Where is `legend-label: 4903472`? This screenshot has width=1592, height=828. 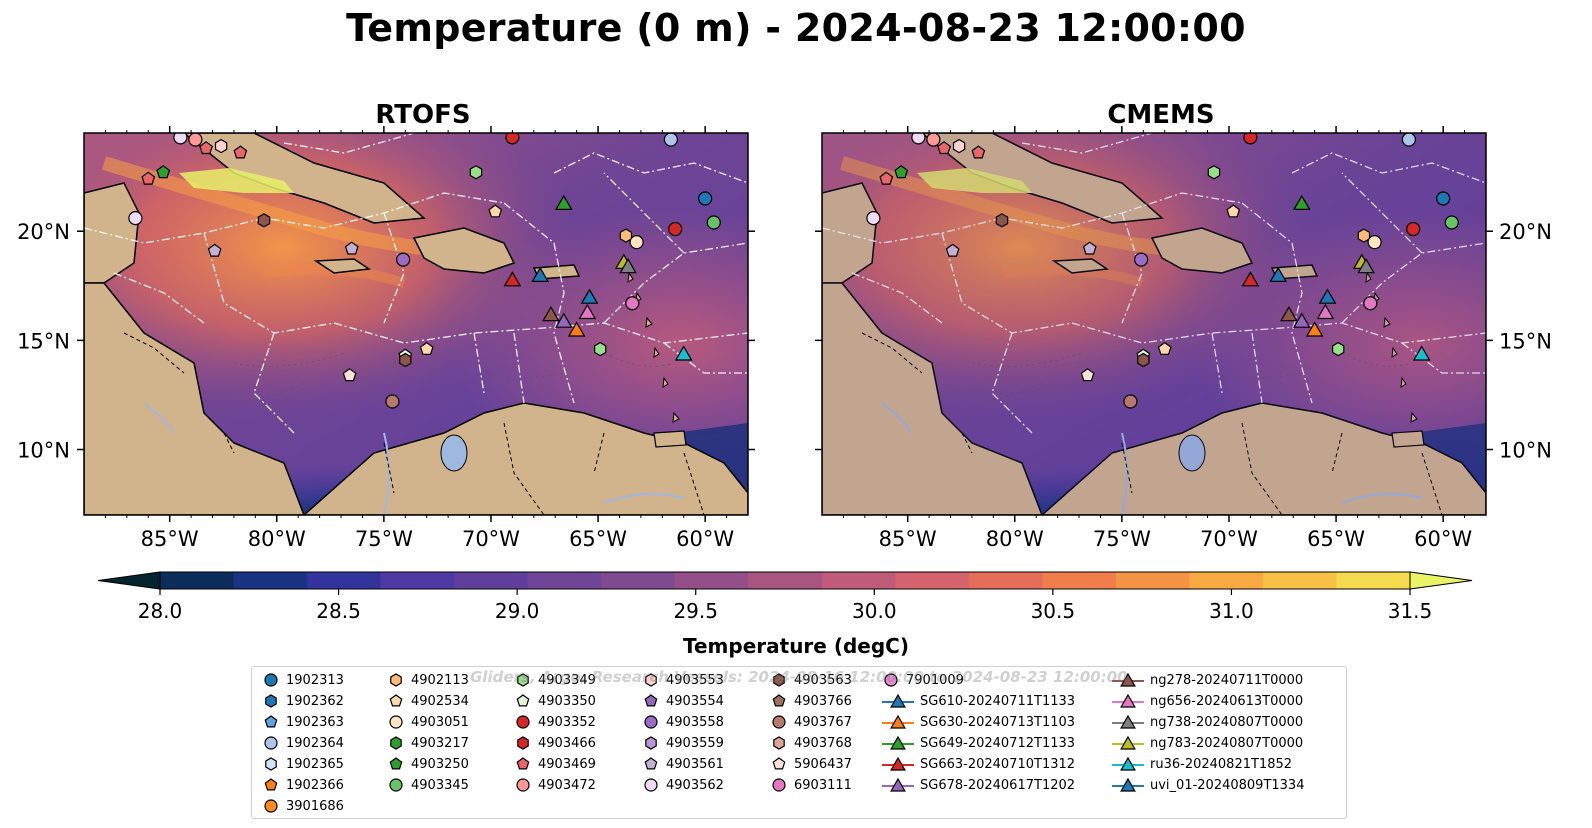
legend-label: 4903472 is located at coordinates (567, 785).